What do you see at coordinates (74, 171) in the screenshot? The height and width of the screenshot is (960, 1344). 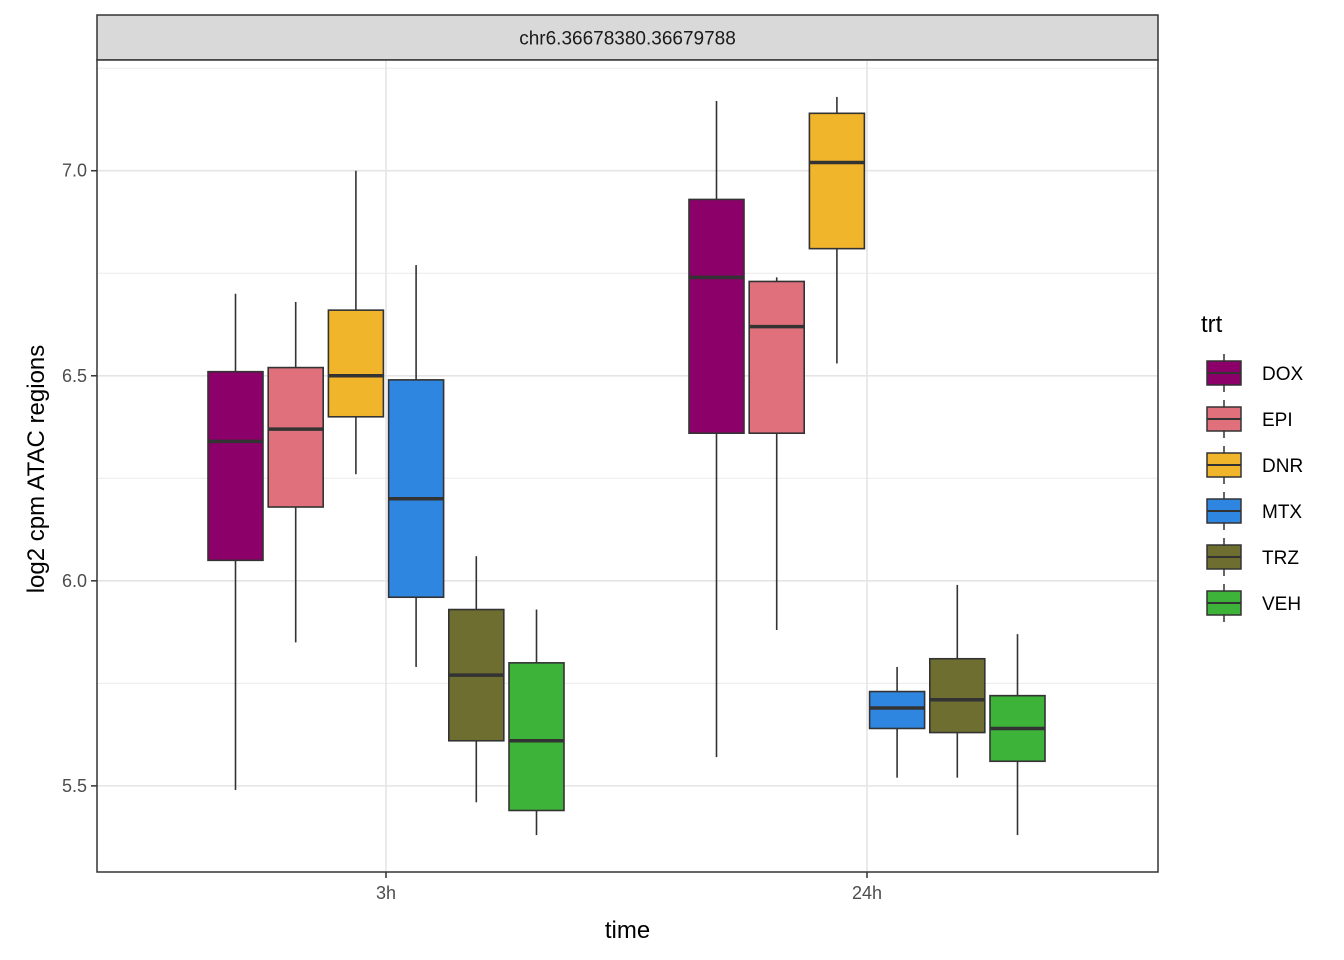 I see `y-tick-label: 7.0` at bounding box center [74, 171].